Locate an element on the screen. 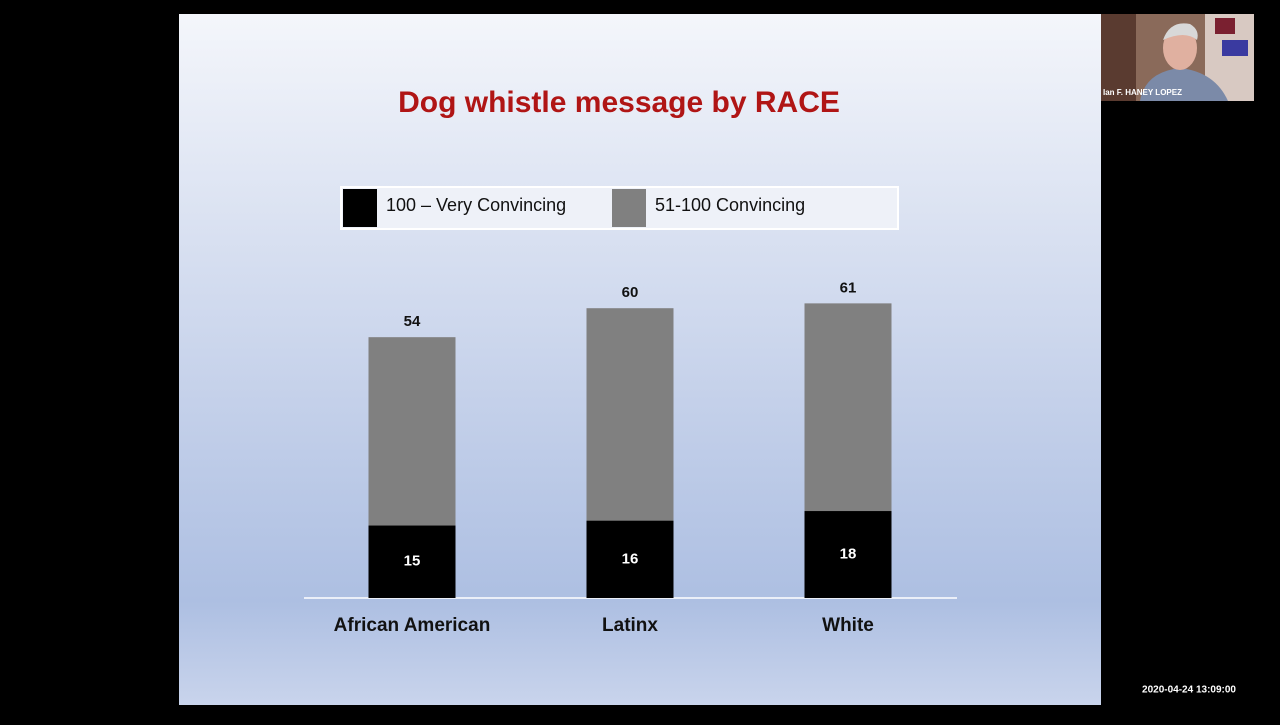 Image resolution: width=1280 pixels, height=725 pixels. timestamp: 2020-04-24 13:09:00 is located at coordinates (1189, 690).